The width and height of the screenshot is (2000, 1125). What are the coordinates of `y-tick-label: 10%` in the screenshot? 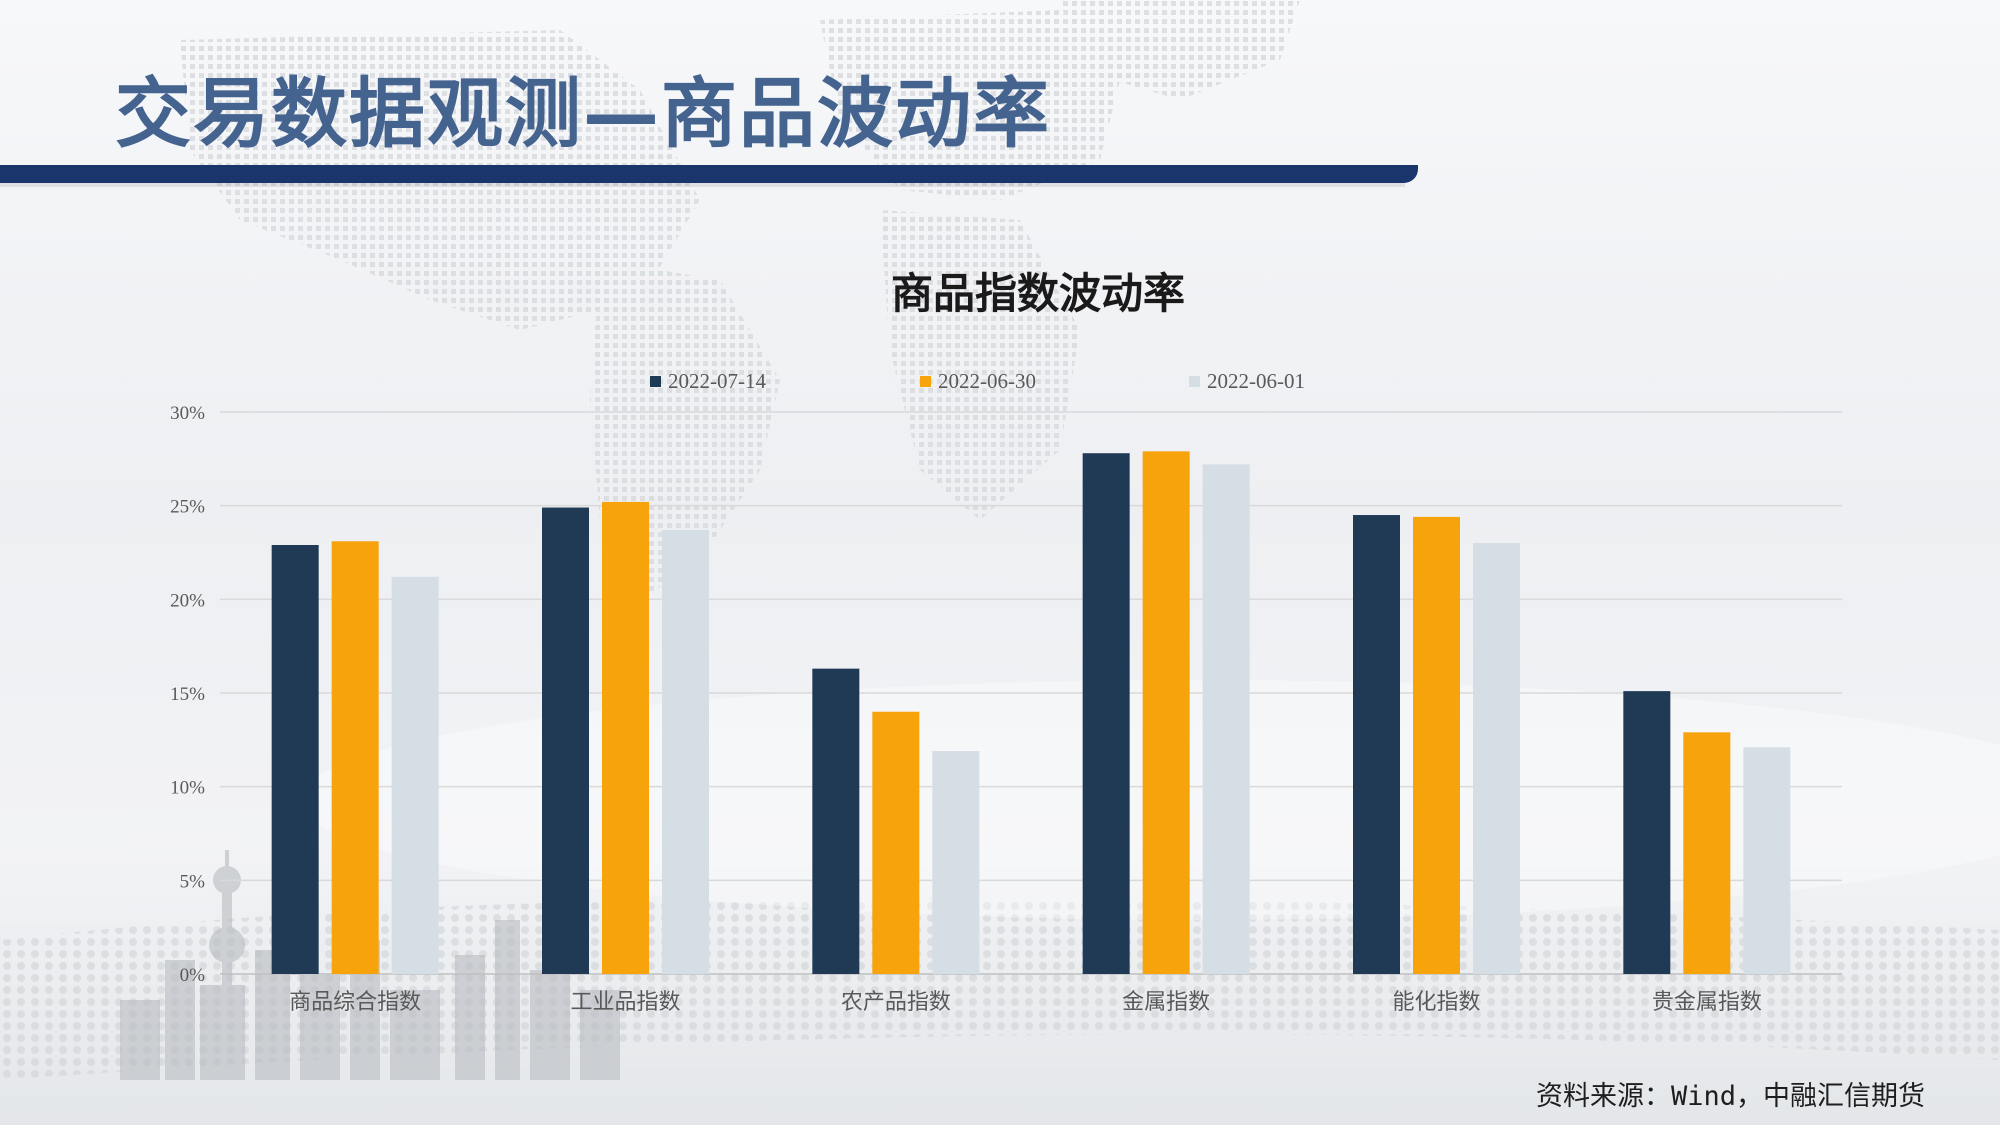 It's located at (187, 788).